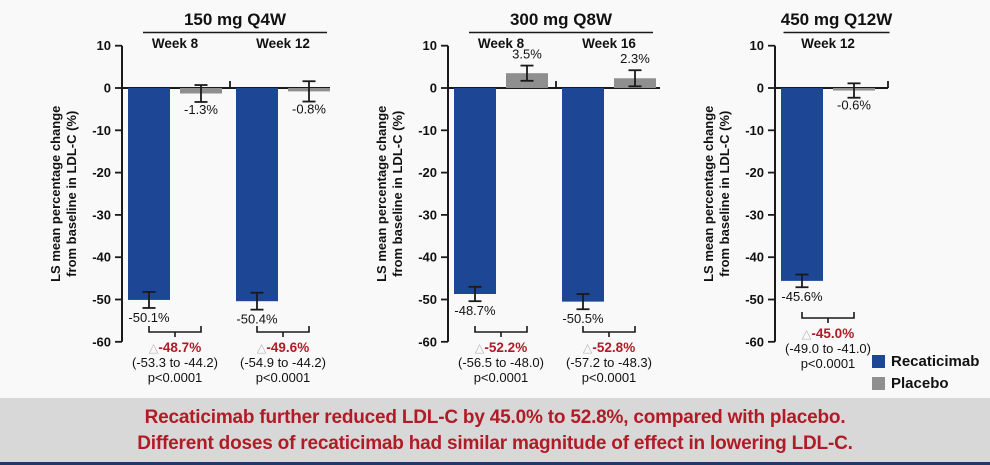 This screenshot has height=465, width=990. I want to click on panel-title: 150 mg Q4W, so click(235, 19).